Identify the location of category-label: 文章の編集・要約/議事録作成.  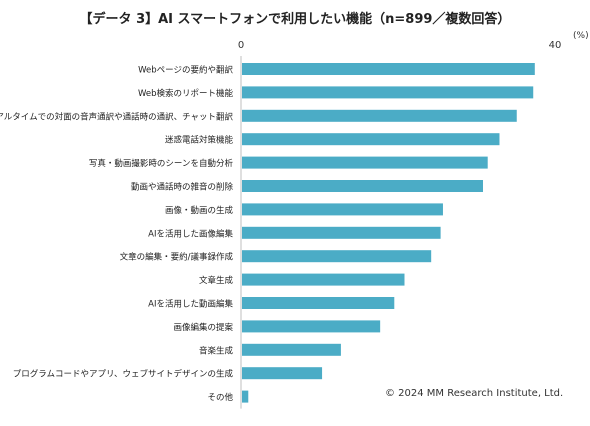
(177, 257).